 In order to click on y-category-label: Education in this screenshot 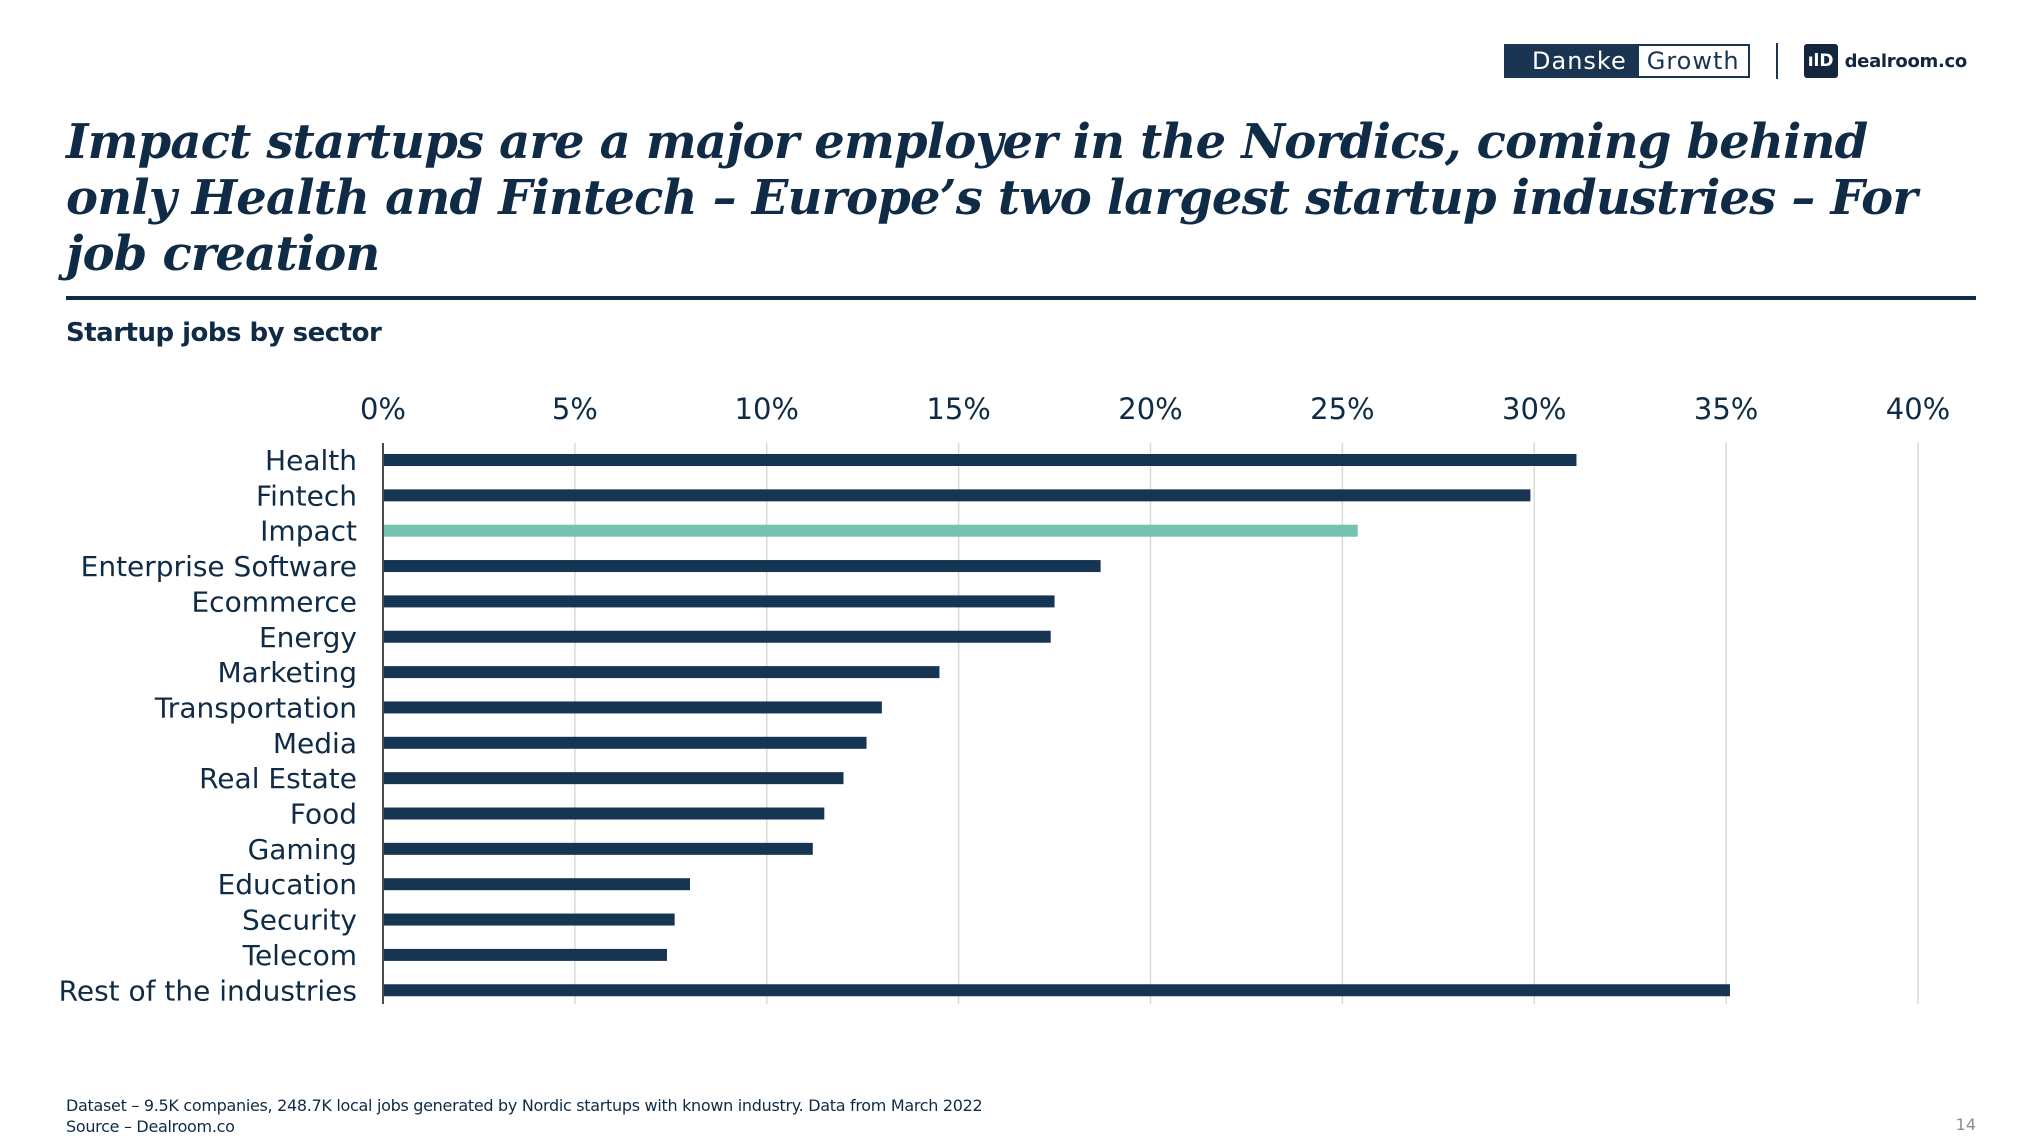, I will do `click(287, 884)`.